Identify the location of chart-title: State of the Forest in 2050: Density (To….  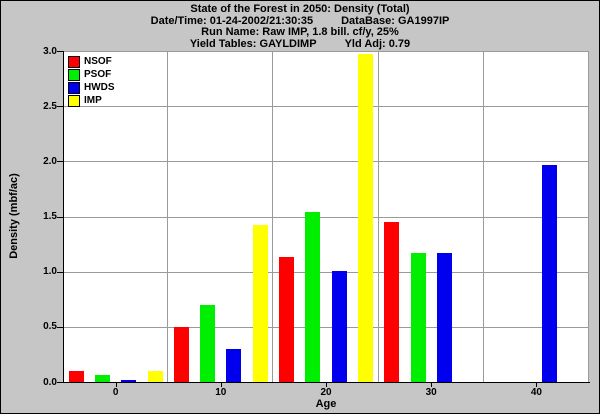
(300, 9).